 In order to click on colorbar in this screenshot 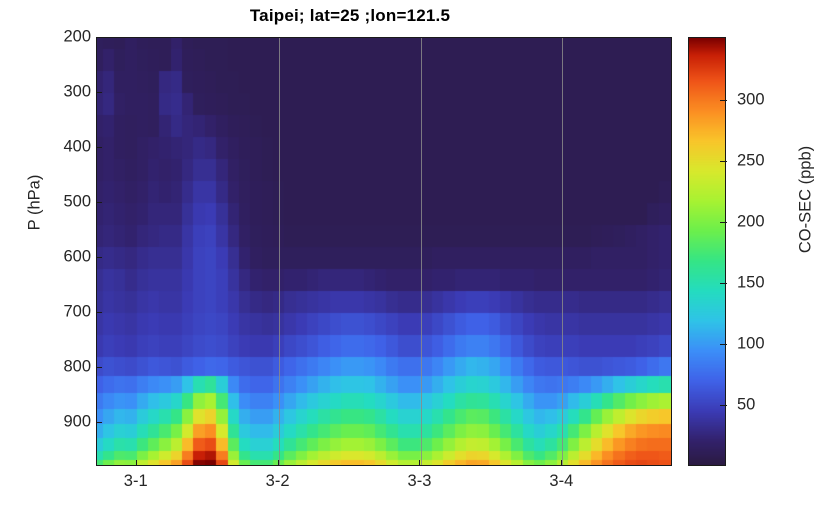, I will do `click(707, 251)`.